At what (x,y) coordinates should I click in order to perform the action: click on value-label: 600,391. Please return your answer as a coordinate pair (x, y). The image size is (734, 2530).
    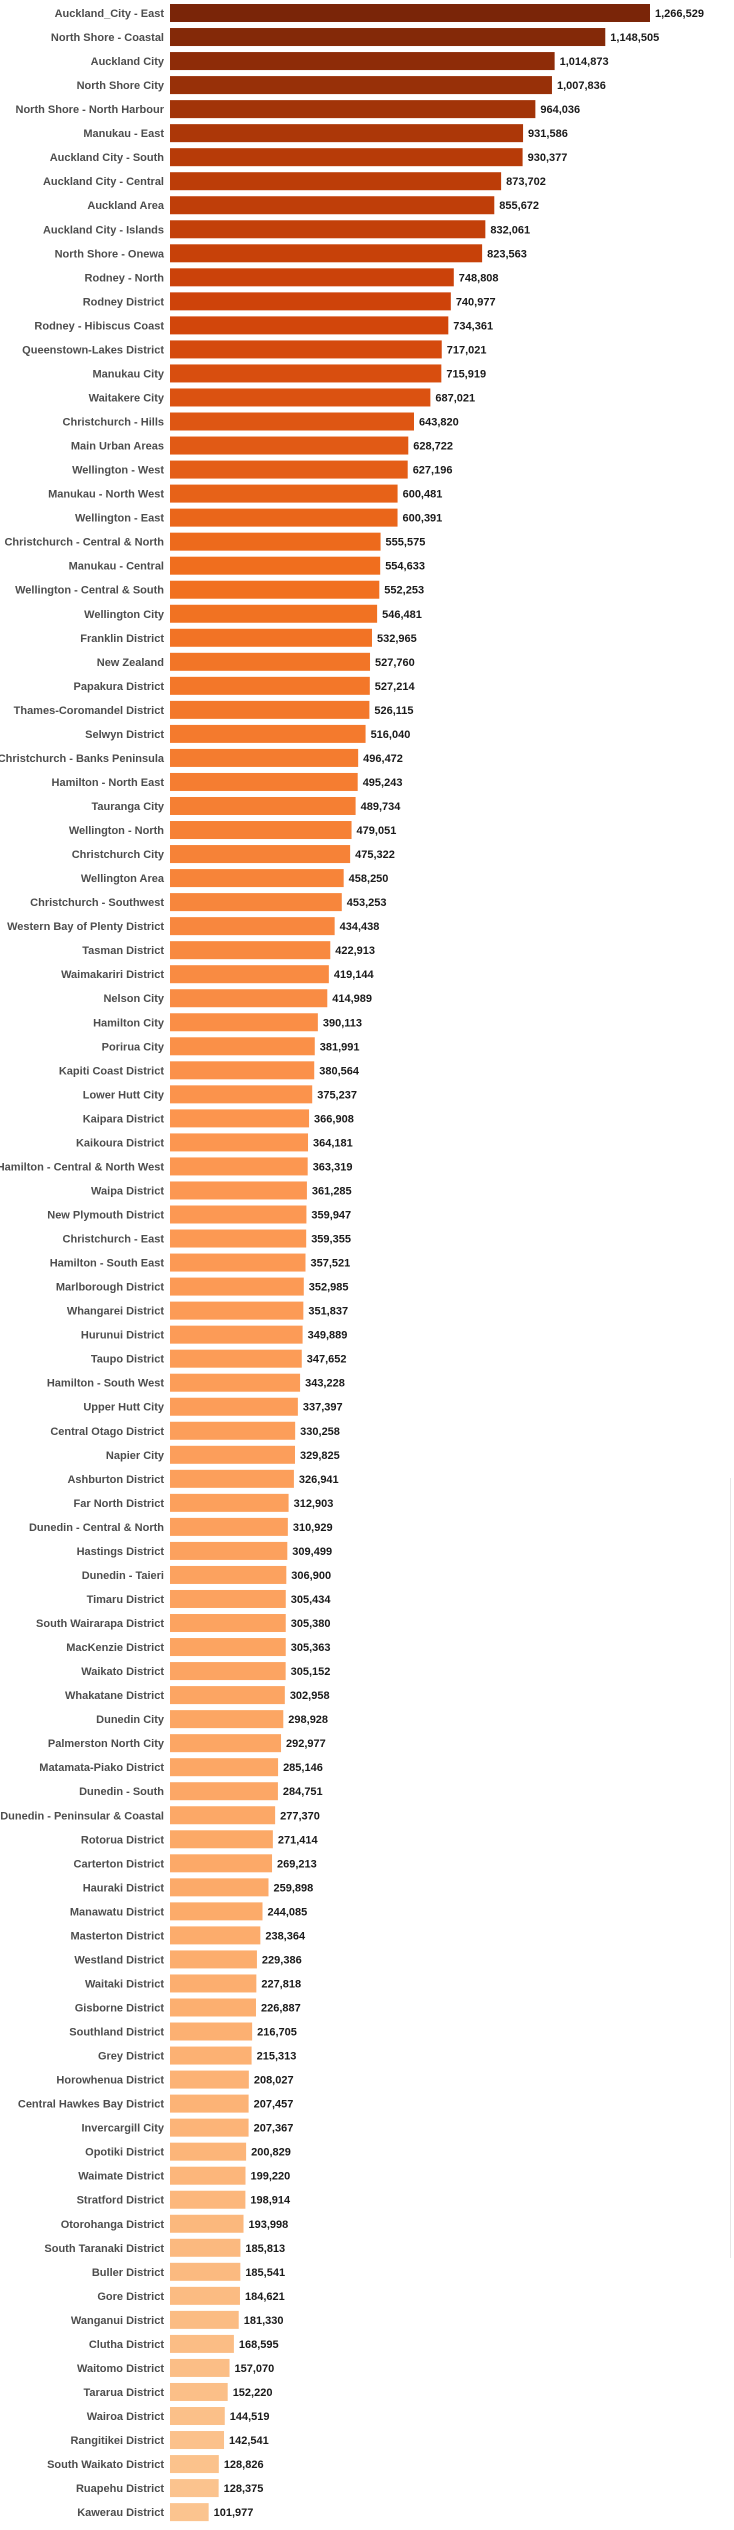
    Looking at the image, I should click on (423, 519).